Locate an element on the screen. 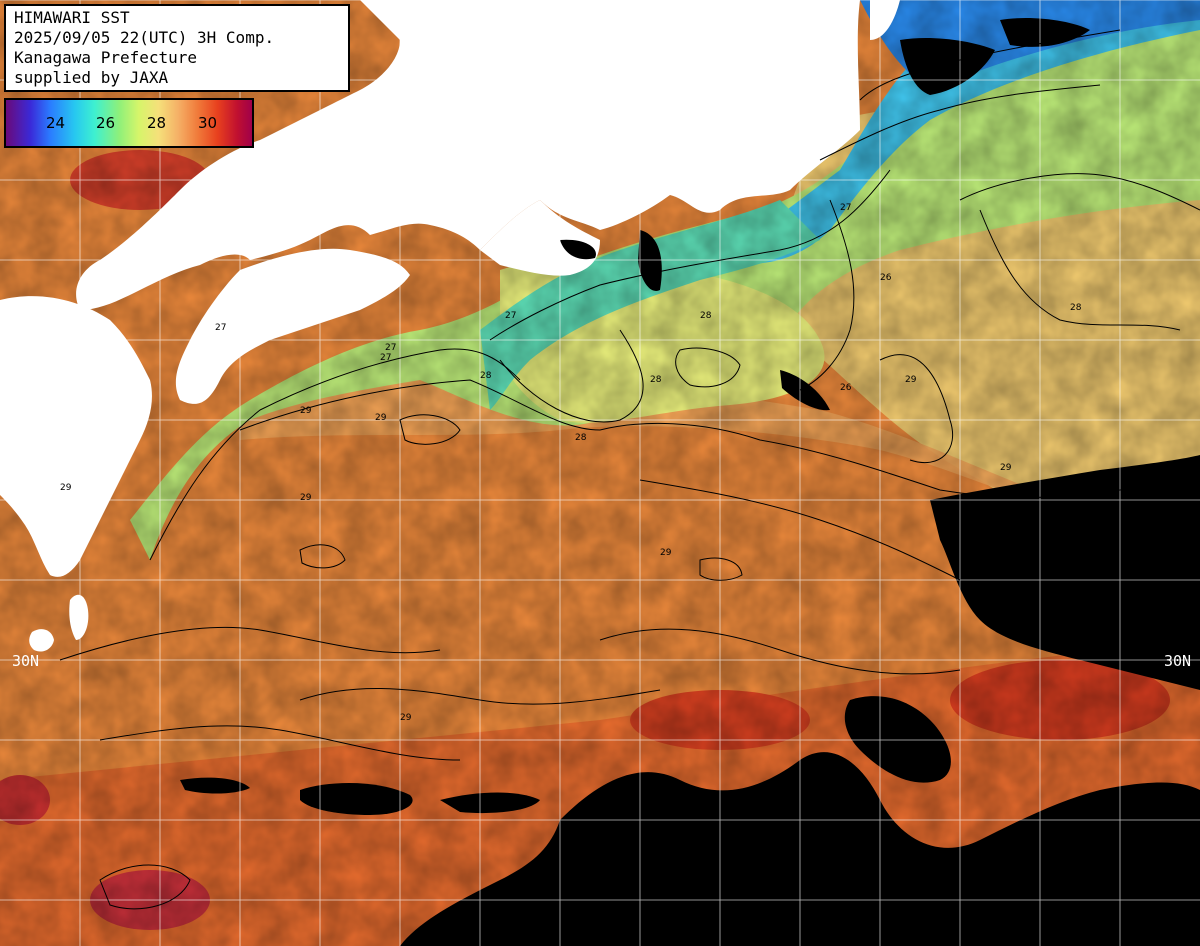 The height and width of the screenshot is (946, 1200). temperature-legend: 24 26 28 30 is located at coordinates (129, 123).